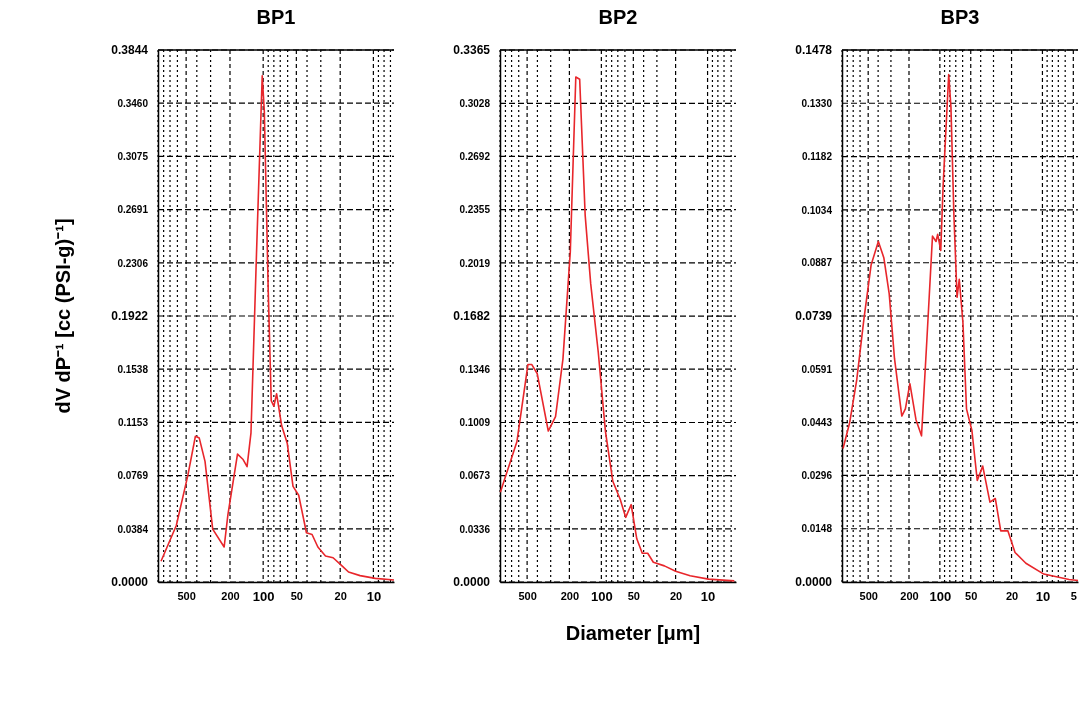 Image resolution: width=1084 pixels, height=702 pixels. I want to click on y-tick-label: 0.0887, so click(817, 263).